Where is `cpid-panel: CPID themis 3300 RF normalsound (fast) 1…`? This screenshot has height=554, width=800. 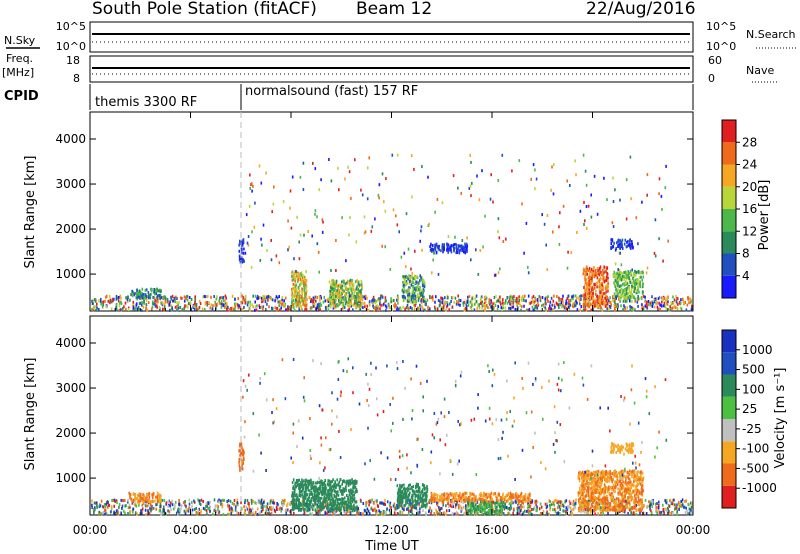 cpid-panel: CPID themis 3300 RF normalsound (fast) 1… is located at coordinates (349, 97).